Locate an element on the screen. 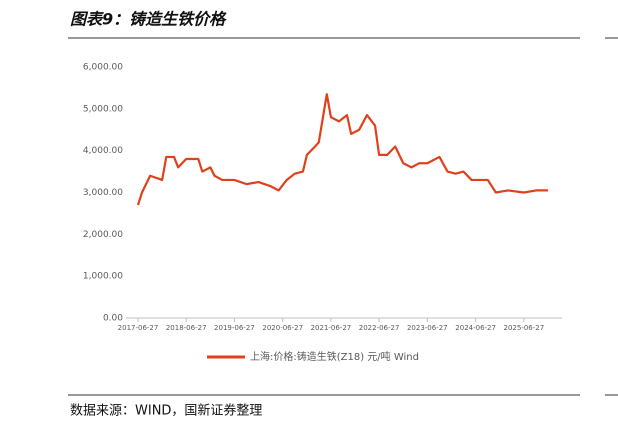  x-tick-label: 2024-06-27 is located at coordinates (475, 328).